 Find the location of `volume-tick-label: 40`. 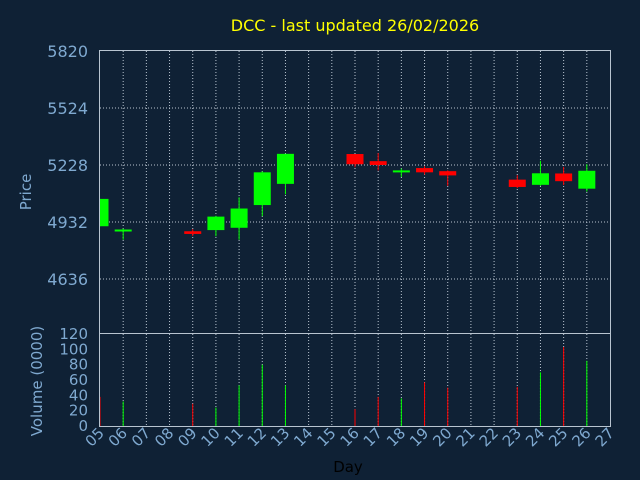

volume-tick-label: 40 is located at coordinates (78, 395).